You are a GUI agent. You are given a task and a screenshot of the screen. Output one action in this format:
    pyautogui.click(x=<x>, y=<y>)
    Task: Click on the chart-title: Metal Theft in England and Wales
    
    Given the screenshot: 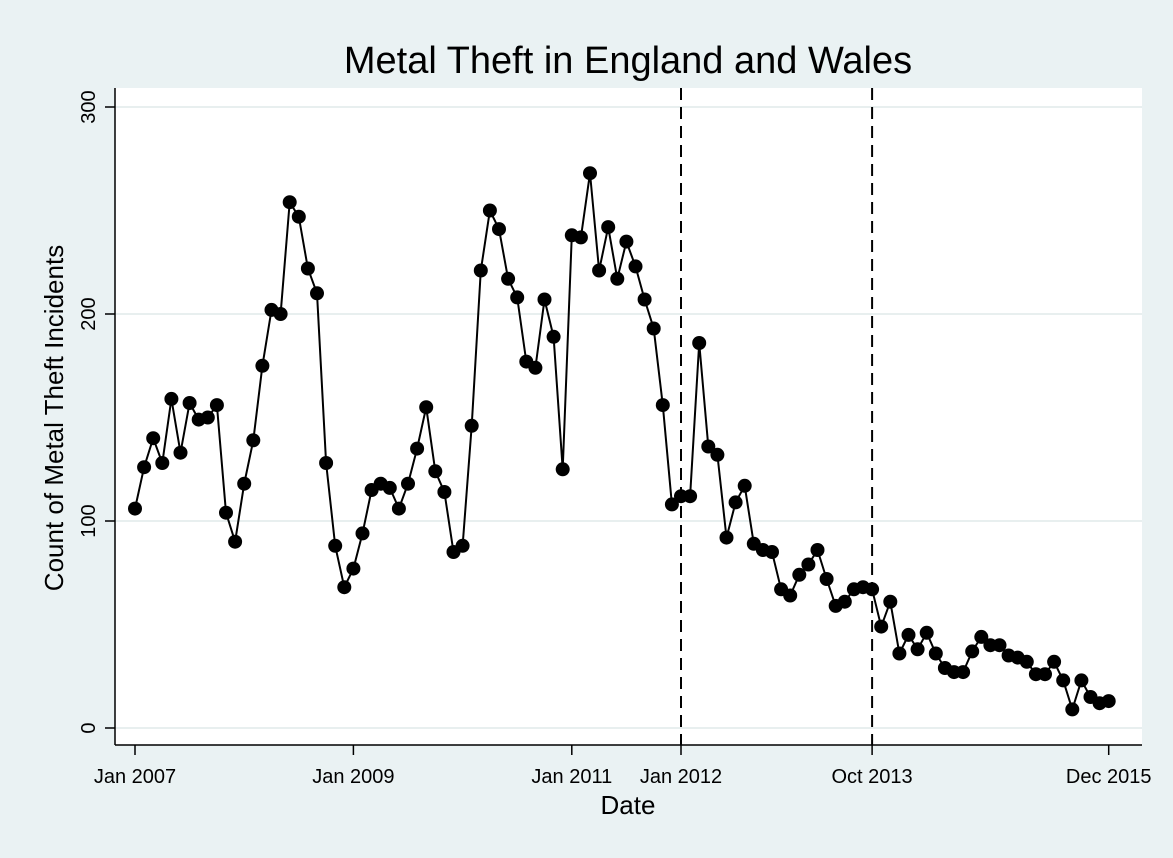 What is the action you would take?
    pyautogui.click(x=628, y=61)
    